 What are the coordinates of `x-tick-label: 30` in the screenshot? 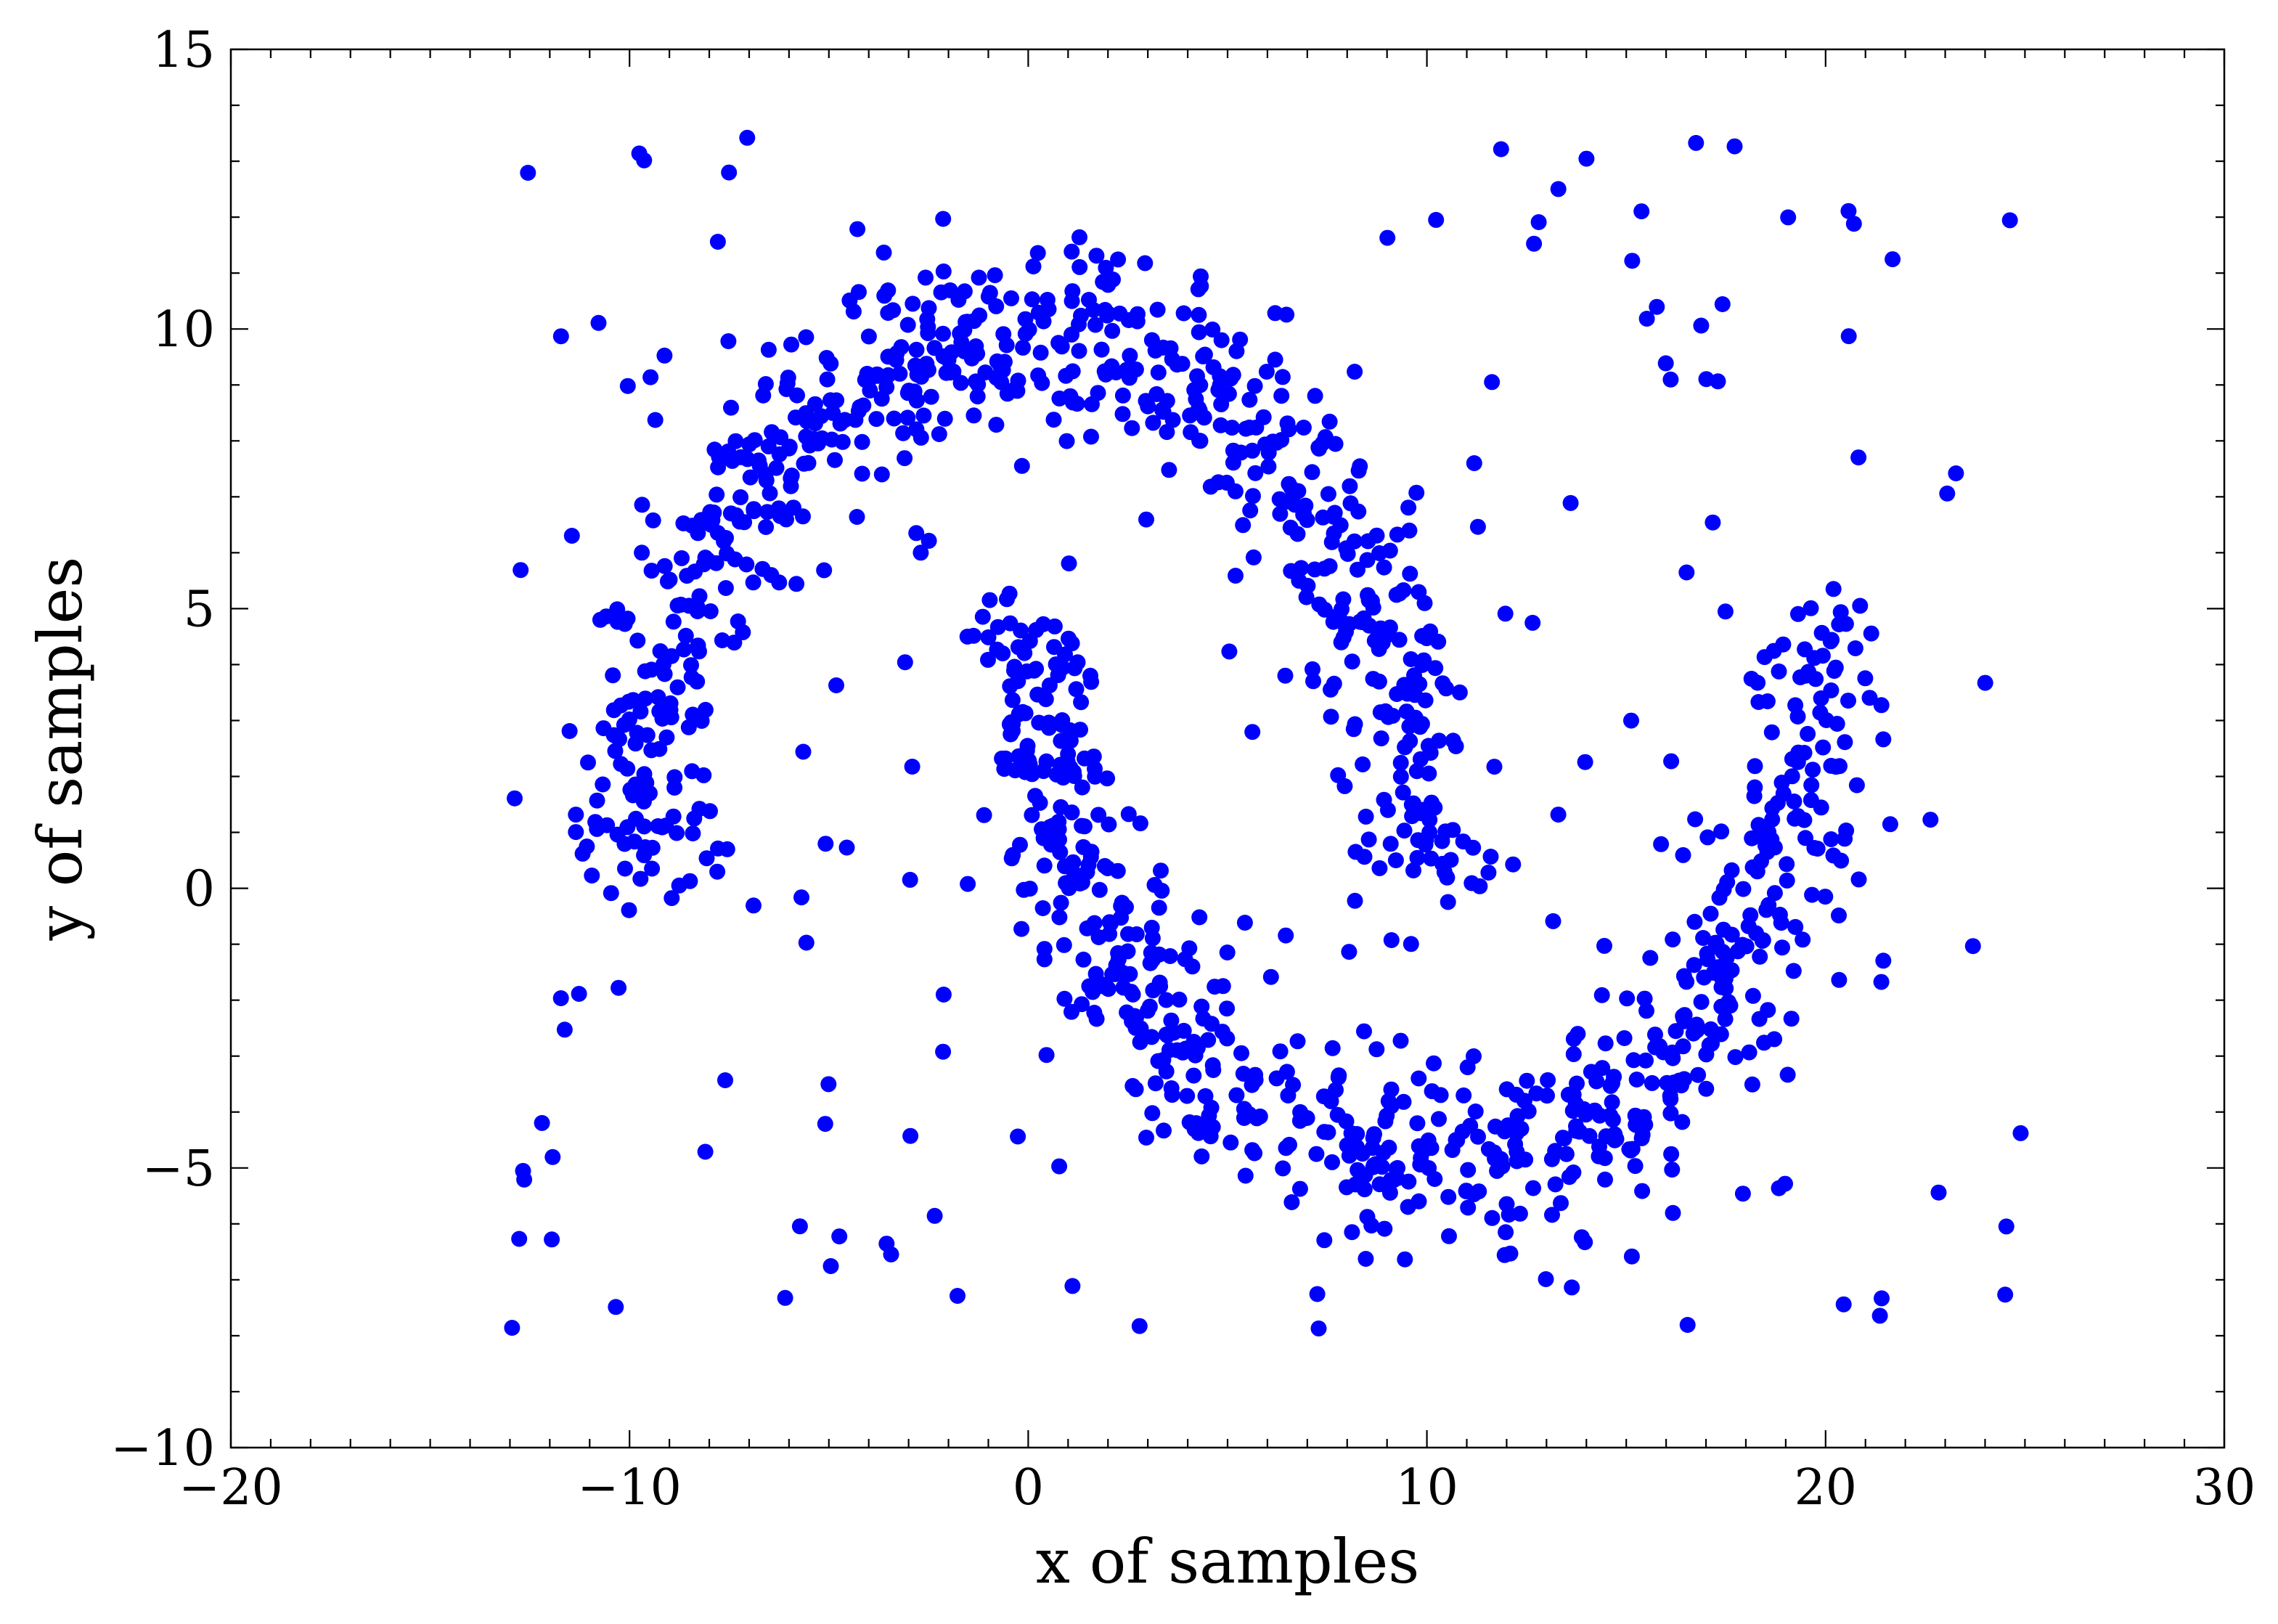 It's located at (2224, 1488).